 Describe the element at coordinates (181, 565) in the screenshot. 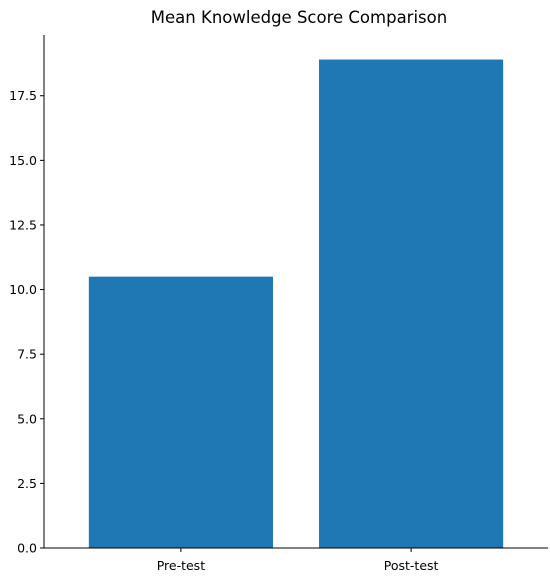

I see `x-tick-label: Pre-test` at that location.